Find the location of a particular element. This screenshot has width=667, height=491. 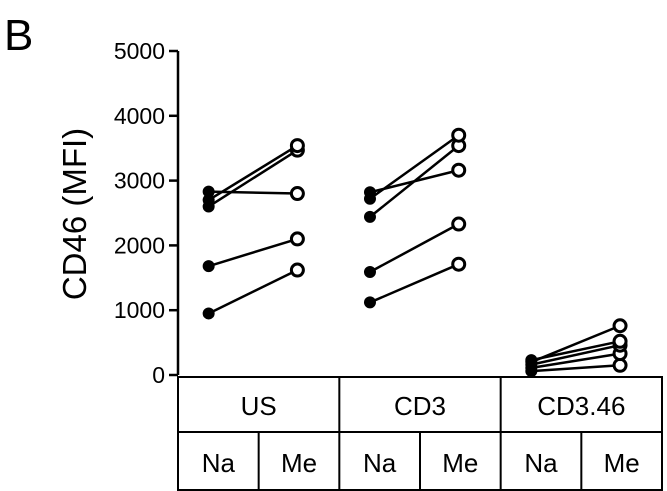

y-tick-label: 3000 is located at coordinates (139, 181).